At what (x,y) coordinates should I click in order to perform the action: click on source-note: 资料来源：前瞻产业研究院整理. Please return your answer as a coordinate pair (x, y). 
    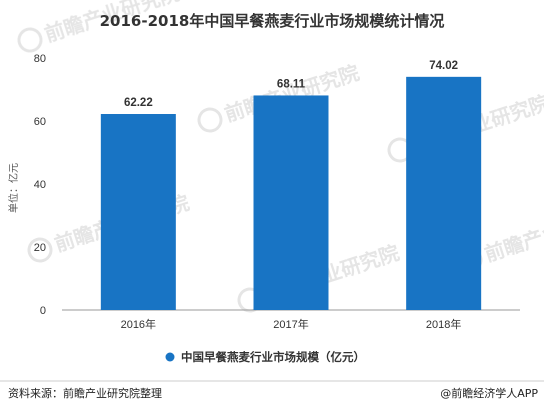
    Looking at the image, I should click on (85, 393).